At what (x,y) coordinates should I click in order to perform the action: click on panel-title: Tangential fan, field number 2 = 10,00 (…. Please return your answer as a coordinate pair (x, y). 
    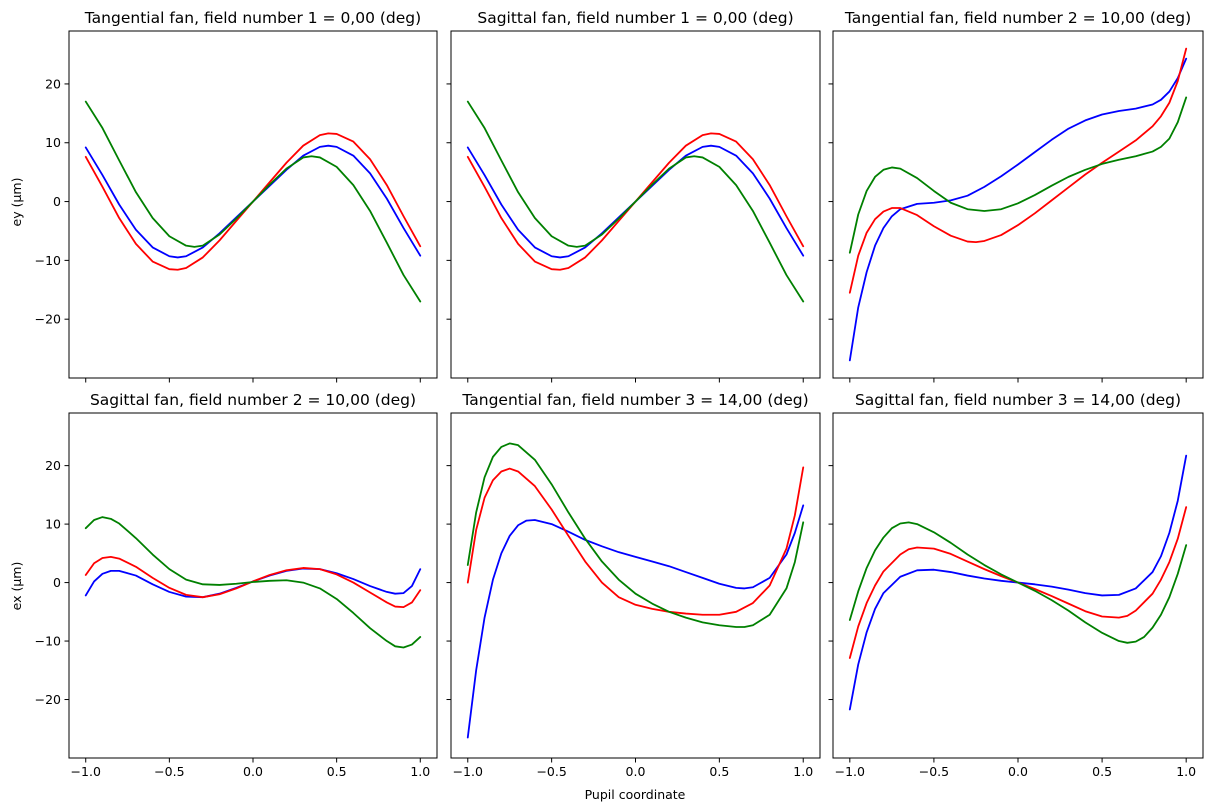
    Looking at the image, I should click on (1017, 18).